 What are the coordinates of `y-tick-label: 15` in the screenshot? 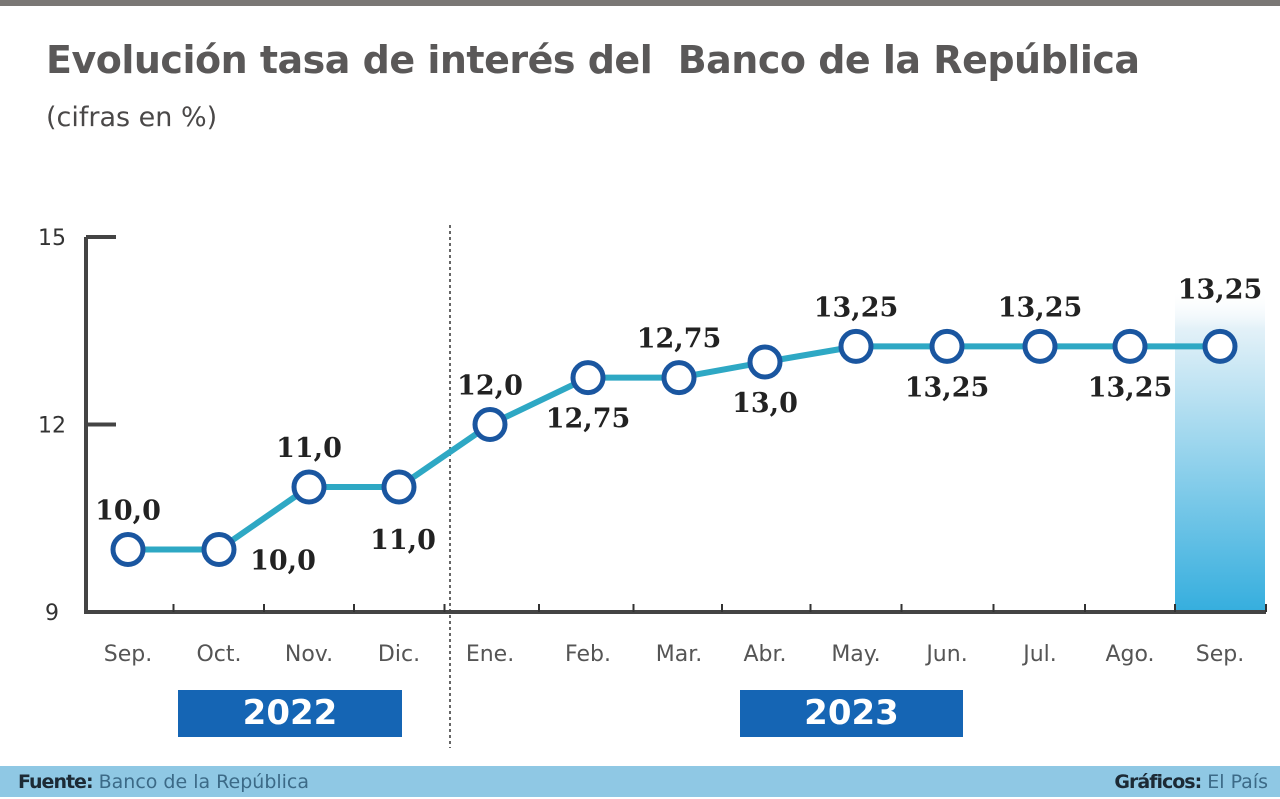 It's located at (52, 238).